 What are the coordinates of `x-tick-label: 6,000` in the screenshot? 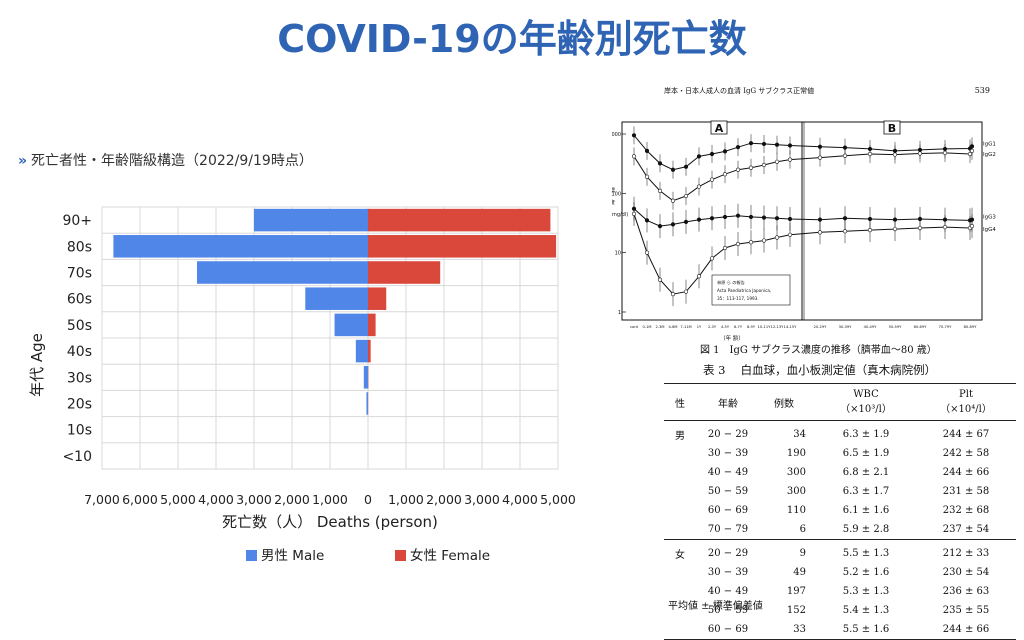 It's located at (140, 499).